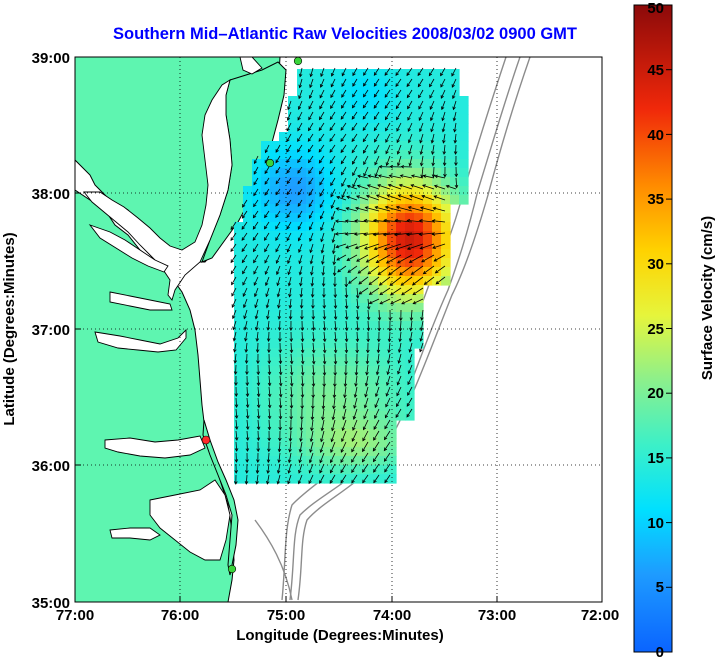 This screenshot has height=664, width=724. Describe the element at coordinates (180, 615) in the screenshot. I see `x-tick-label: 76:00` at that location.